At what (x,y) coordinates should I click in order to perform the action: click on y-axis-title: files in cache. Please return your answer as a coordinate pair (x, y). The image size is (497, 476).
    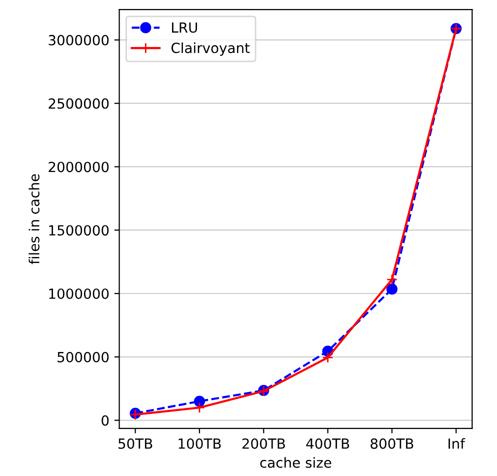
    Looking at the image, I should click on (34, 219).